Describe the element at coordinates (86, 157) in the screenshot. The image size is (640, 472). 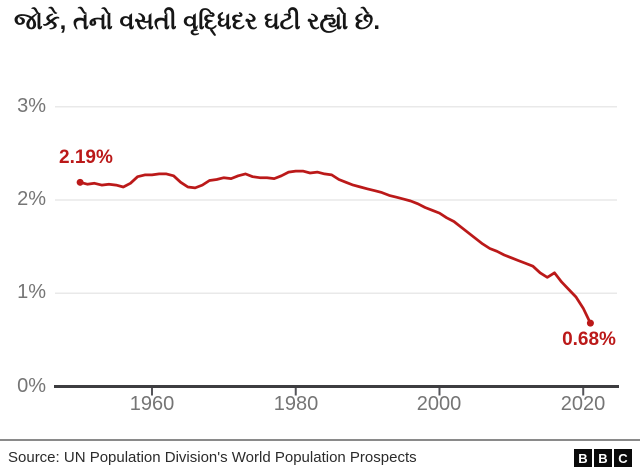
I see `annotation-start-value: 2.19%` at that location.